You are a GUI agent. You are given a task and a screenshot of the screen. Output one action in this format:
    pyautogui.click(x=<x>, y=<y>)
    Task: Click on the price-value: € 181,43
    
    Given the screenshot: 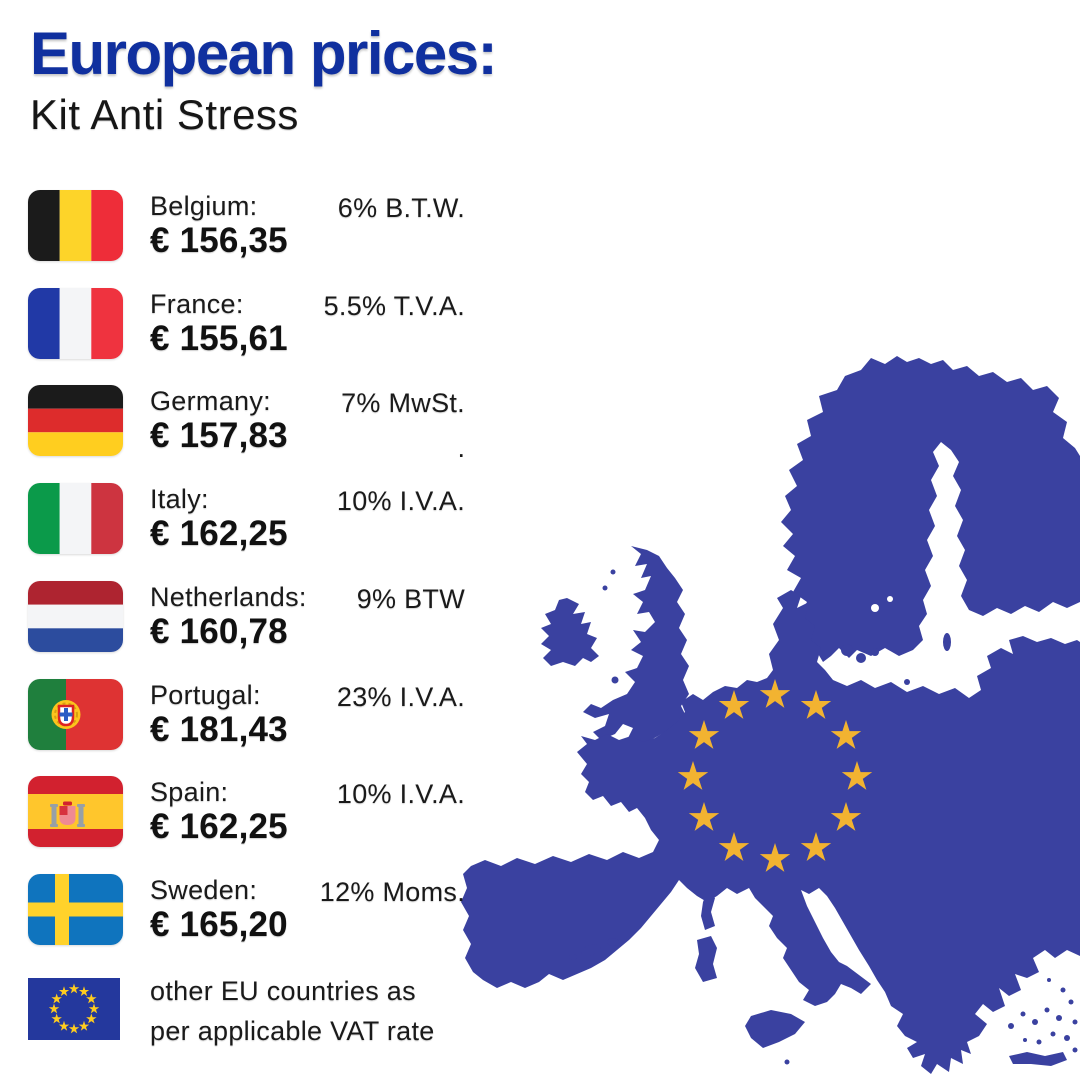 What is the action you would take?
    pyautogui.click(x=219, y=729)
    